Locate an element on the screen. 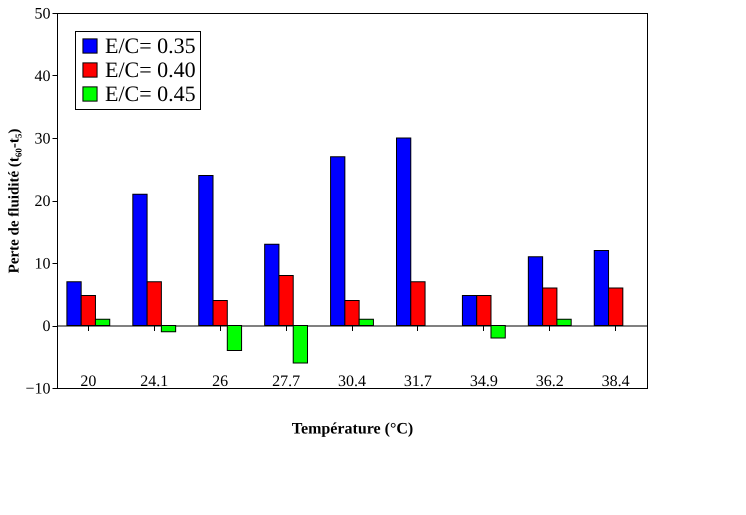  y-axis-title: Perte de fluidité (t₆₀-t₅) is located at coordinates (14, 201).